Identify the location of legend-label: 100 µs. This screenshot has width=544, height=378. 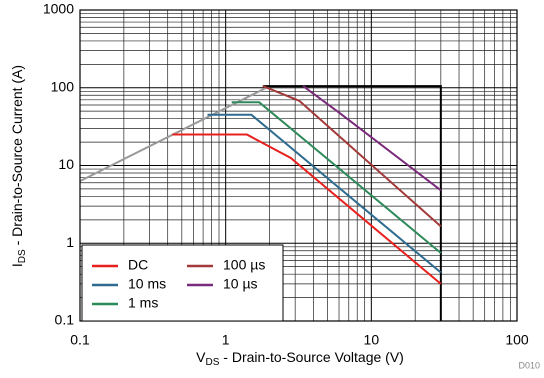
(244, 265).